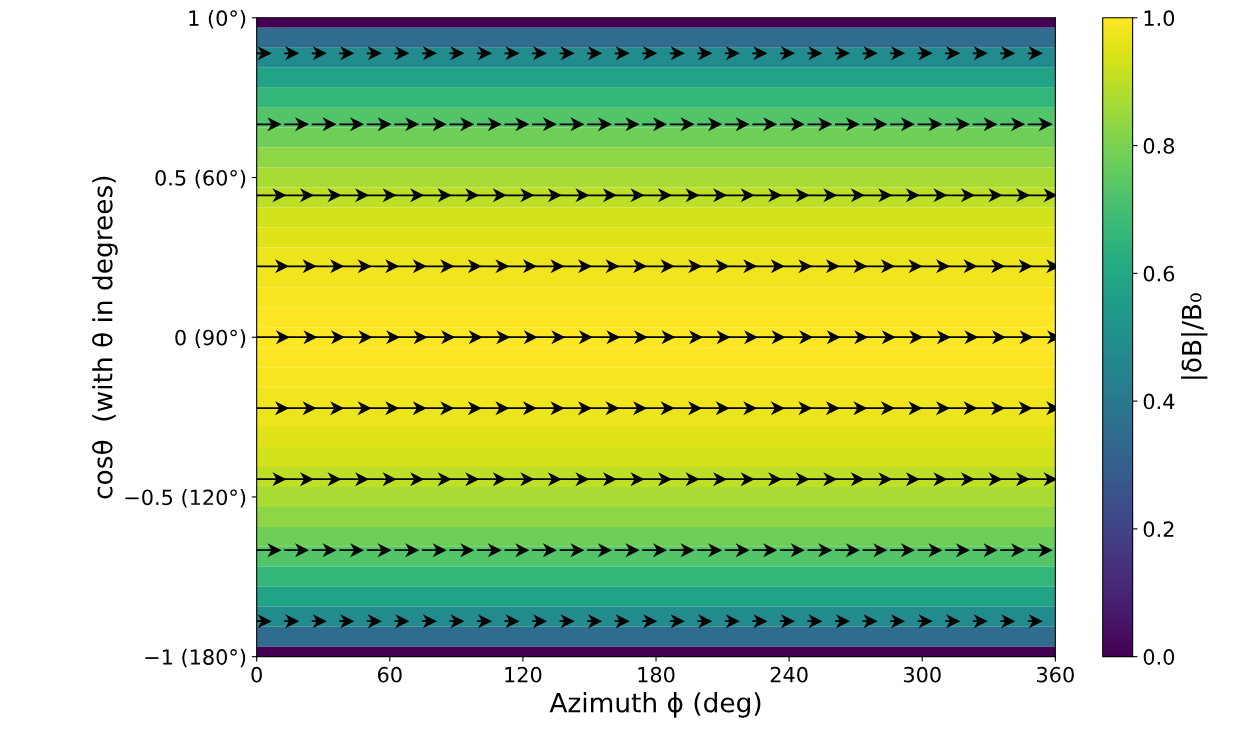 The image size is (1246, 742). I want to click on y-tick-label: −1 (180°), so click(195, 658).